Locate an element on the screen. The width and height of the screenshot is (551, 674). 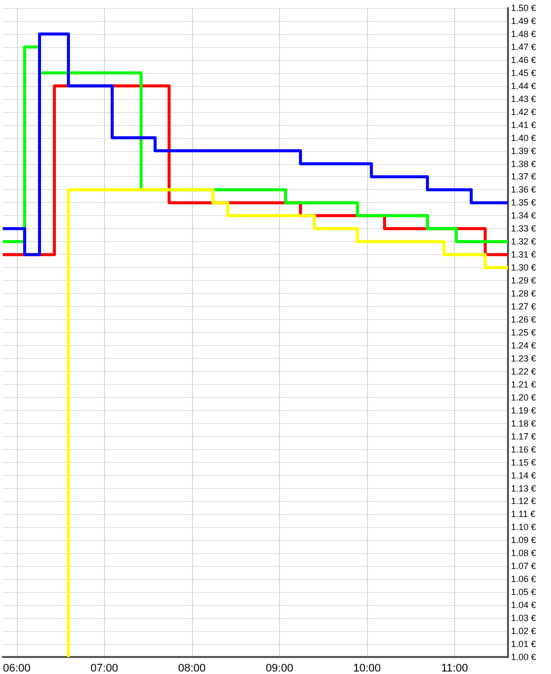
y-tick-label: 1.48 € is located at coordinates (523, 33).